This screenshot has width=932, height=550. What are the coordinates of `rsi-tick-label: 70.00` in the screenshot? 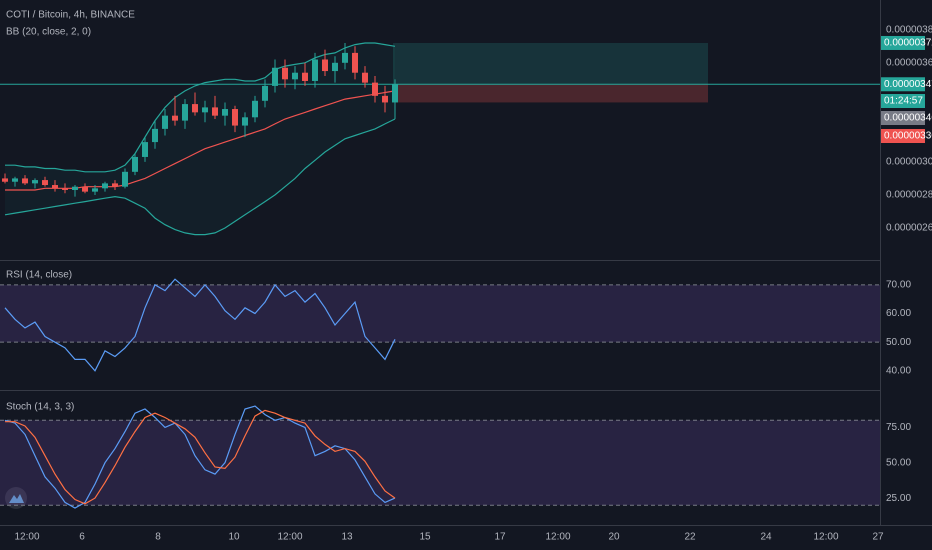 It's located at (898, 285).